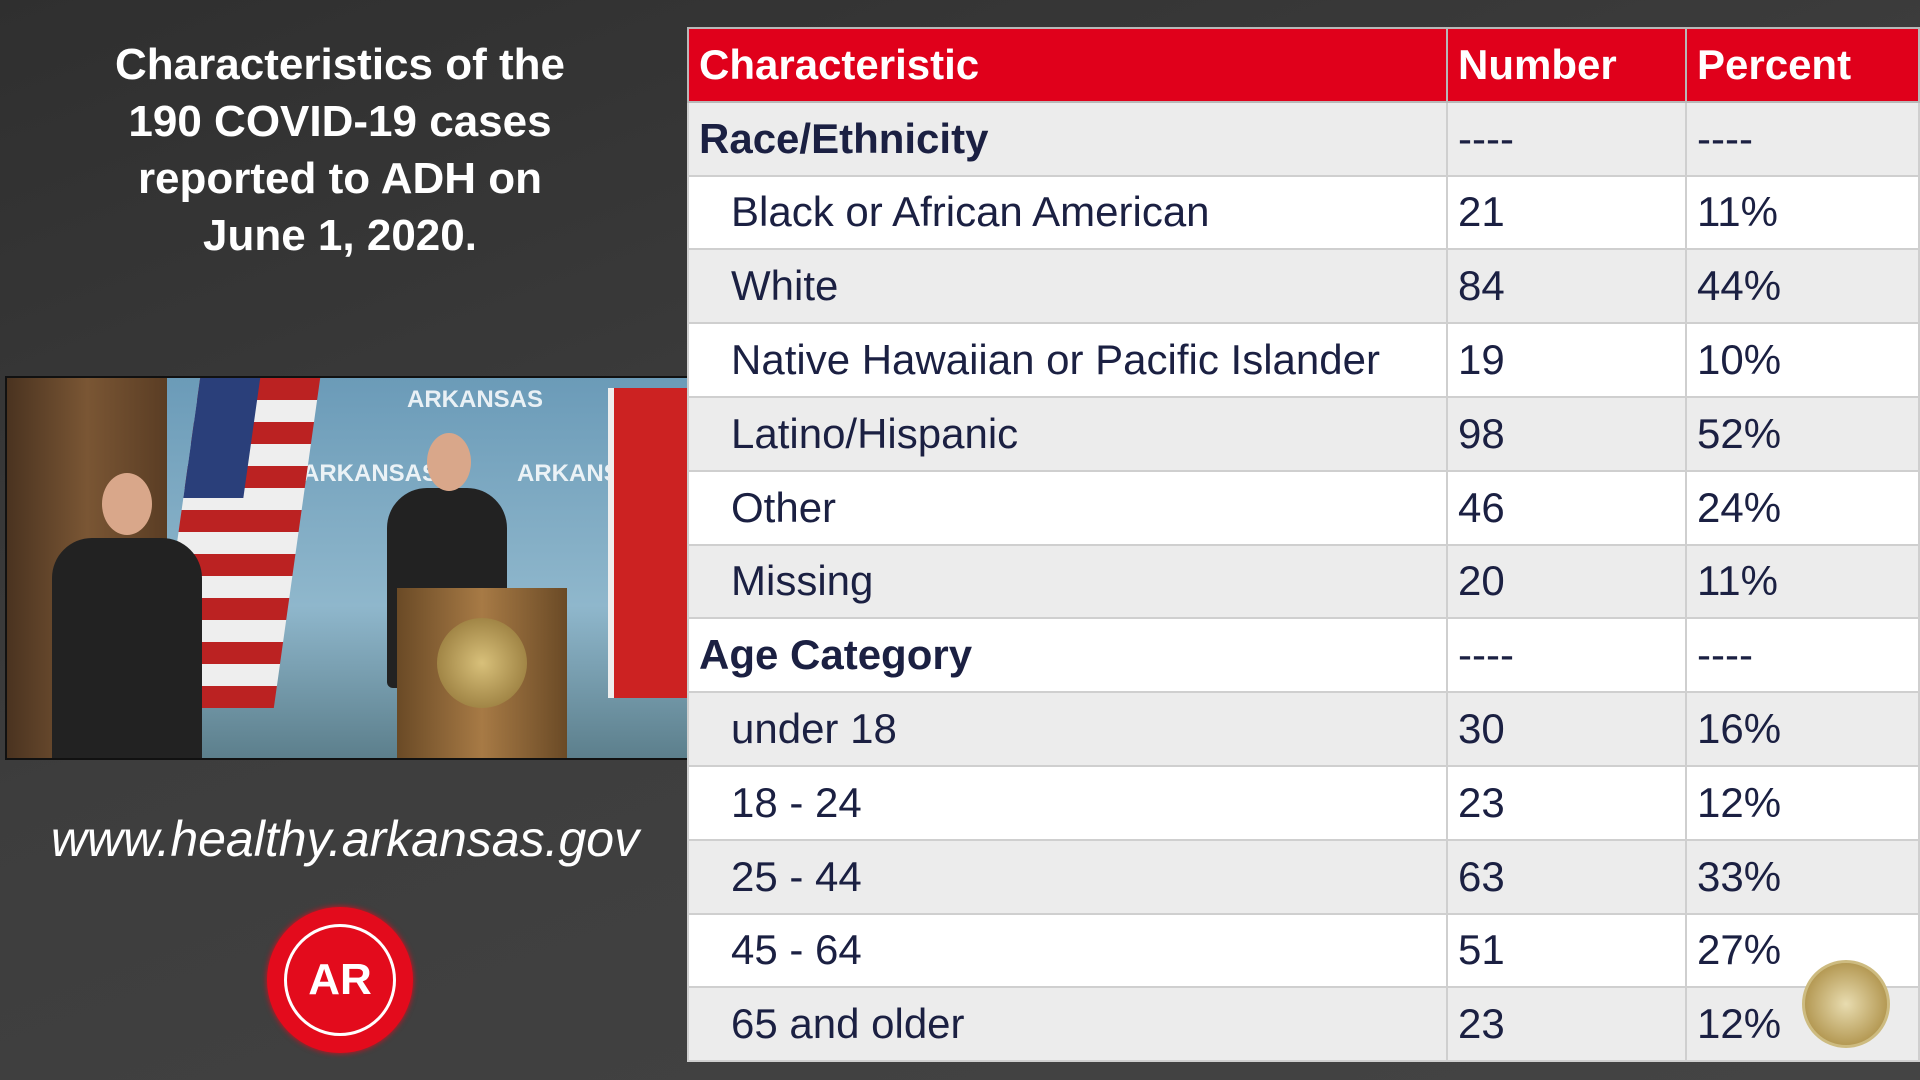 The height and width of the screenshot is (1080, 1920). I want to click on table-row: Native Hawaiian or Pacific Islander 19 10%, so click(1303, 360).